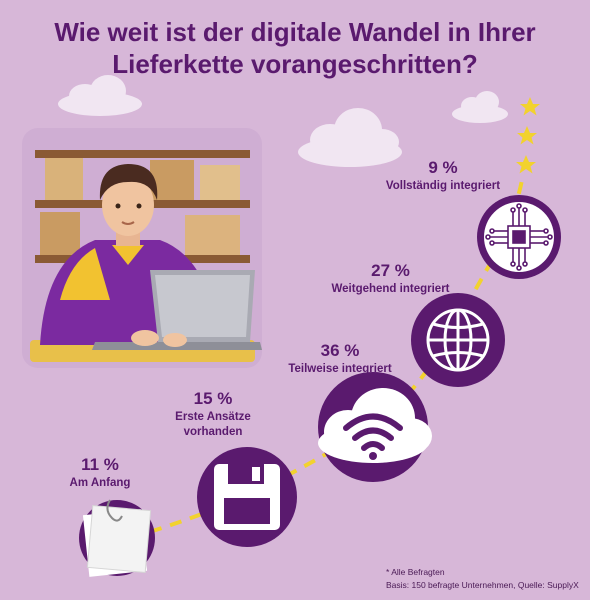  I want to click on stage-value: 36 %, so click(340, 350).